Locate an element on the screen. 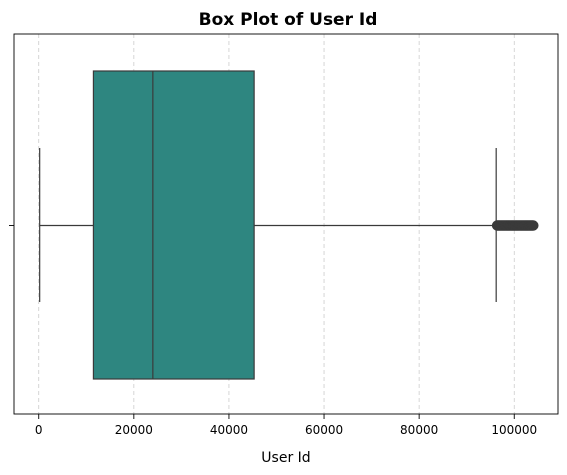 The height and width of the screenshot is (475, 567). x-tick-label: 100000 is located at coordinates (514, 430).